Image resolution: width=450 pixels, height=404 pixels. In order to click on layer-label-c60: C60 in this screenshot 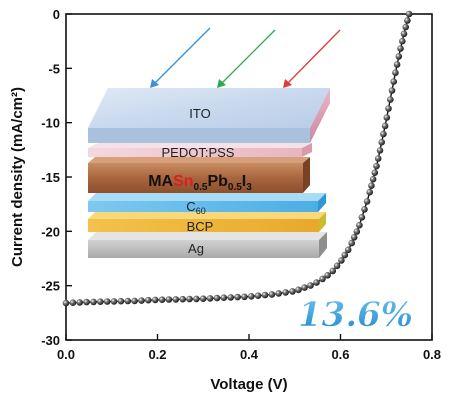, I will do `click(195, 207)`.